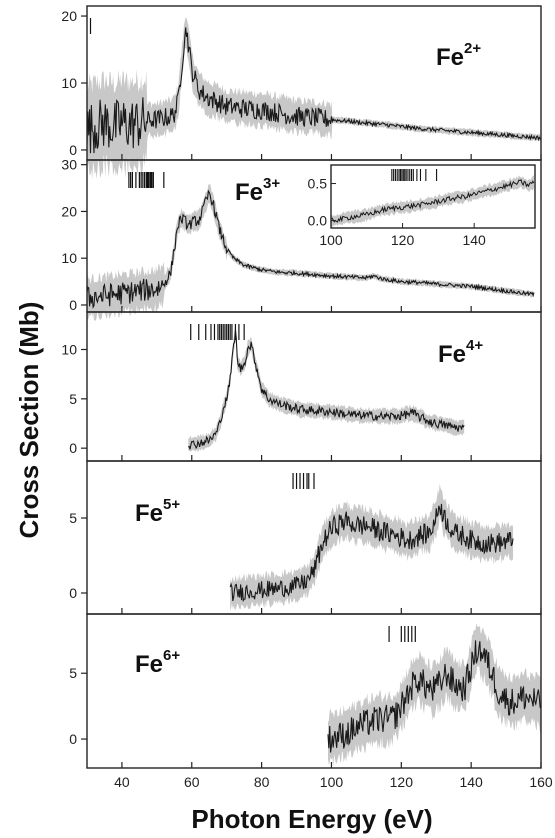 The height and width of the screenshot is (838, 555). I want to click on y-axis-title: Cross Section (Mb), so click(29, 420).